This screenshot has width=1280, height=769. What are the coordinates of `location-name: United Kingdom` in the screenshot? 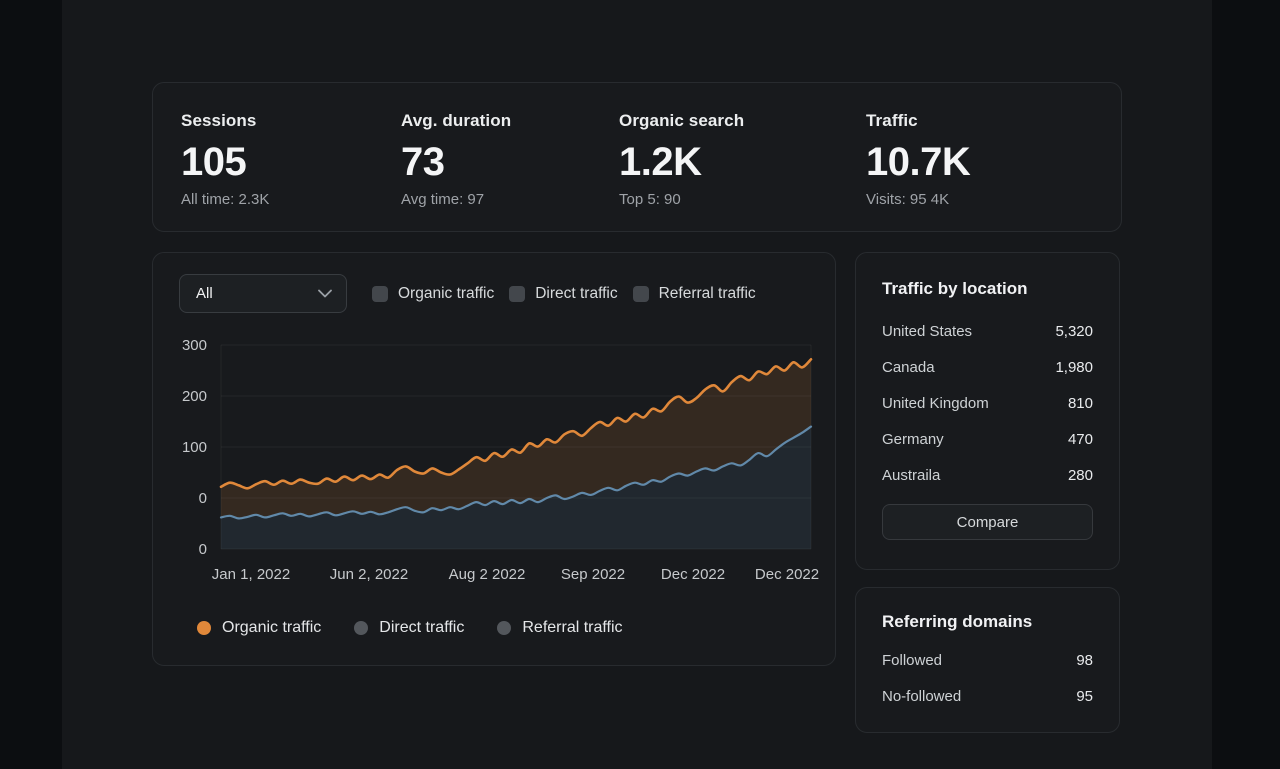 It's located at (935, 403).